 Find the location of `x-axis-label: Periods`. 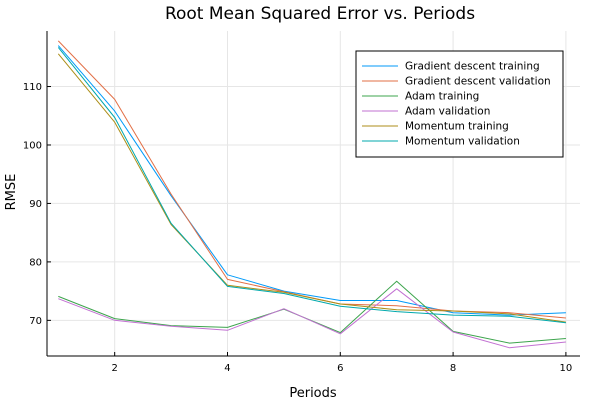

x-axis-label: Periods is located at coordinates (313, 393).